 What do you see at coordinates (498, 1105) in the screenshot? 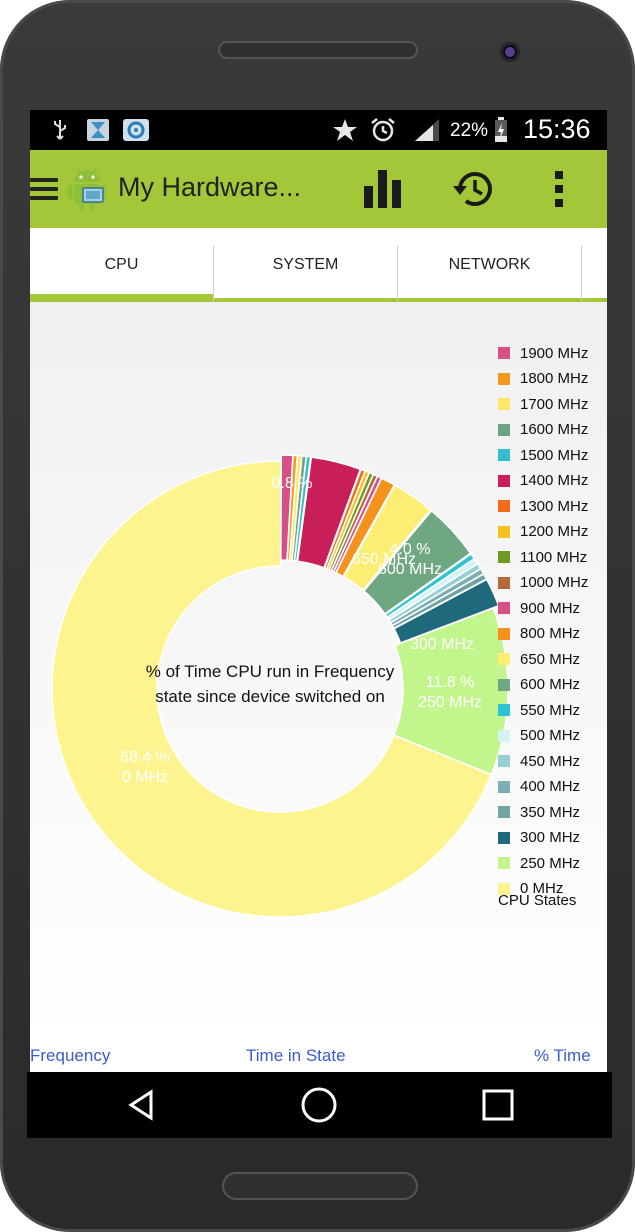
I see `recents-icon` at bounding box center [498, 1105].